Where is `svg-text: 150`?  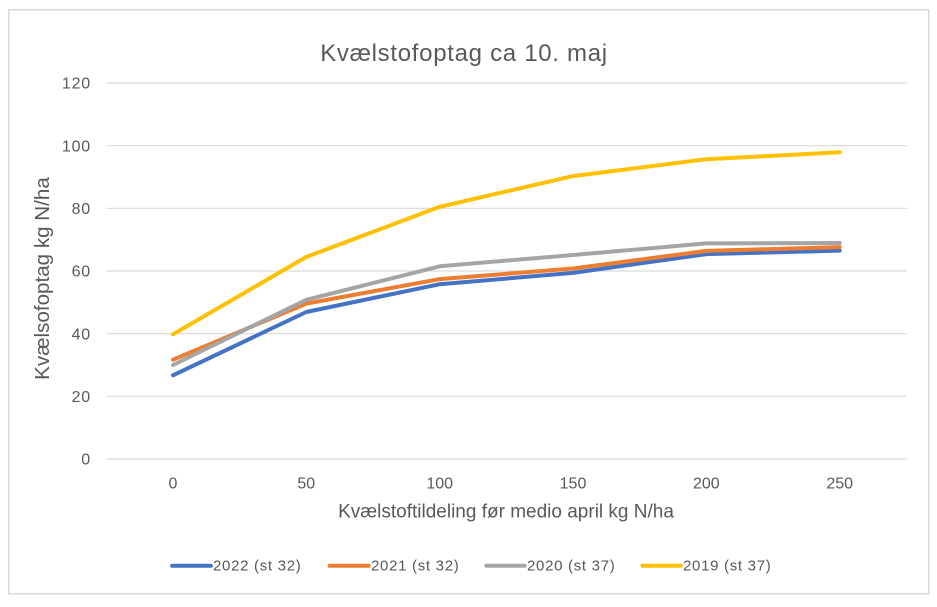 svg-text: 150 is located at coordinates (573, 484).